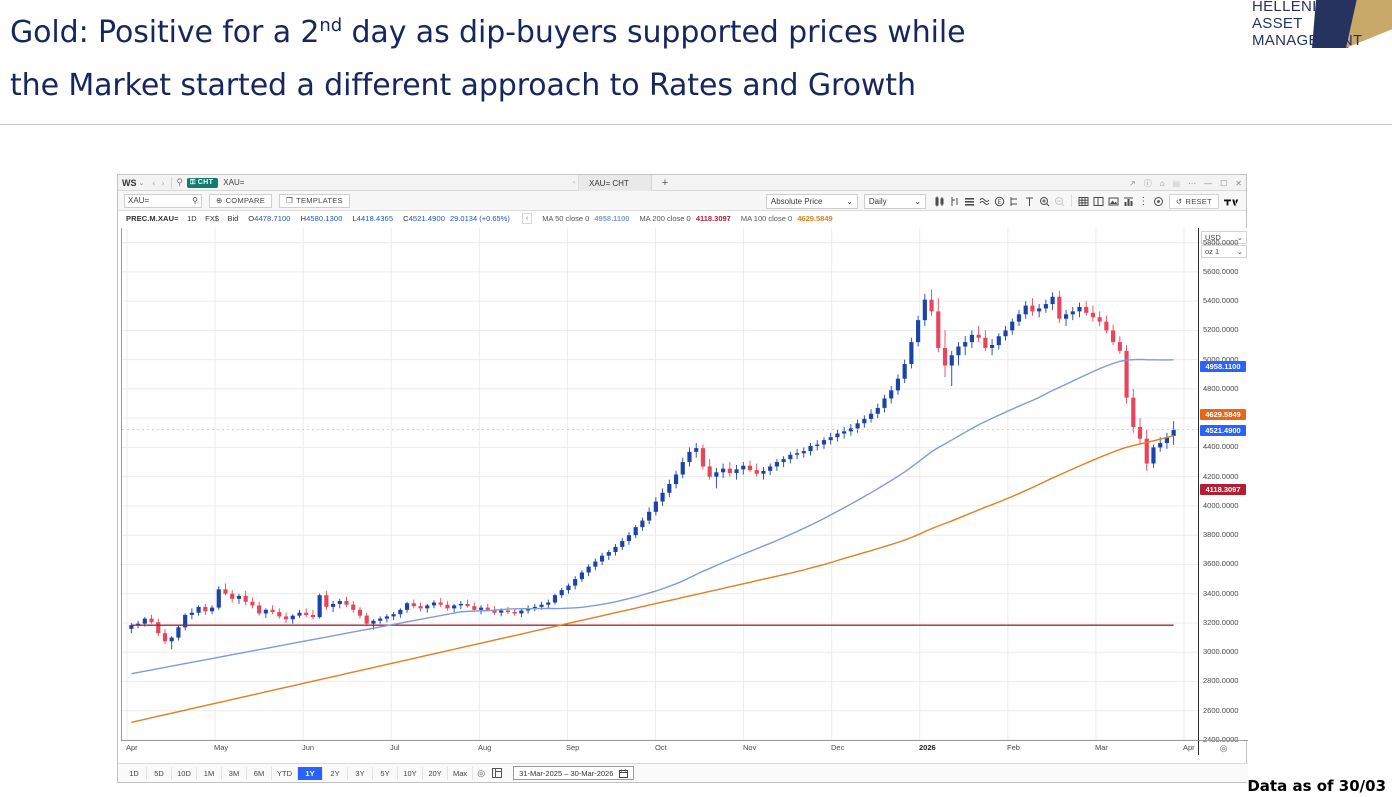 The image size is (1392, 797). I want to click on new-tab-button: +, so click(665, 183).